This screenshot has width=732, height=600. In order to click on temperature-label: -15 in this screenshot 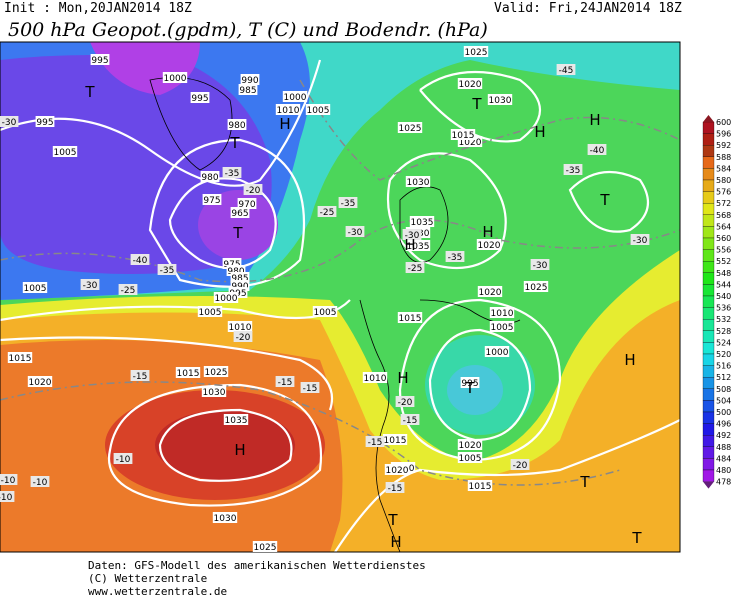, I will do `click(140, 377)`.